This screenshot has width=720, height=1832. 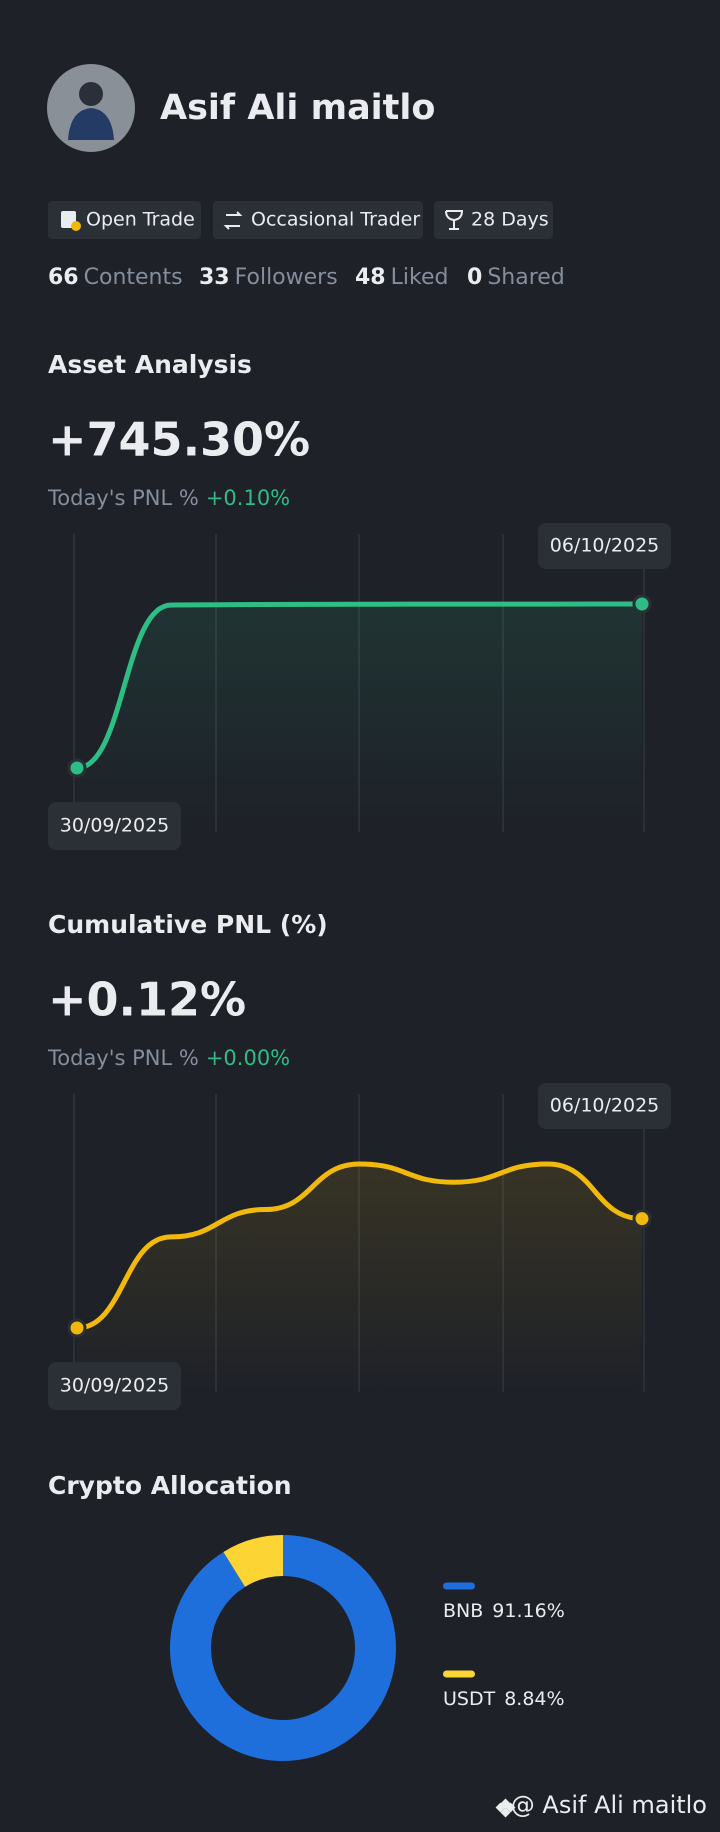 What do you see at coordinates (534, 1699) in the screenshot?
I see `legend-value: 8.84%` at bounding box center [534, 1699].